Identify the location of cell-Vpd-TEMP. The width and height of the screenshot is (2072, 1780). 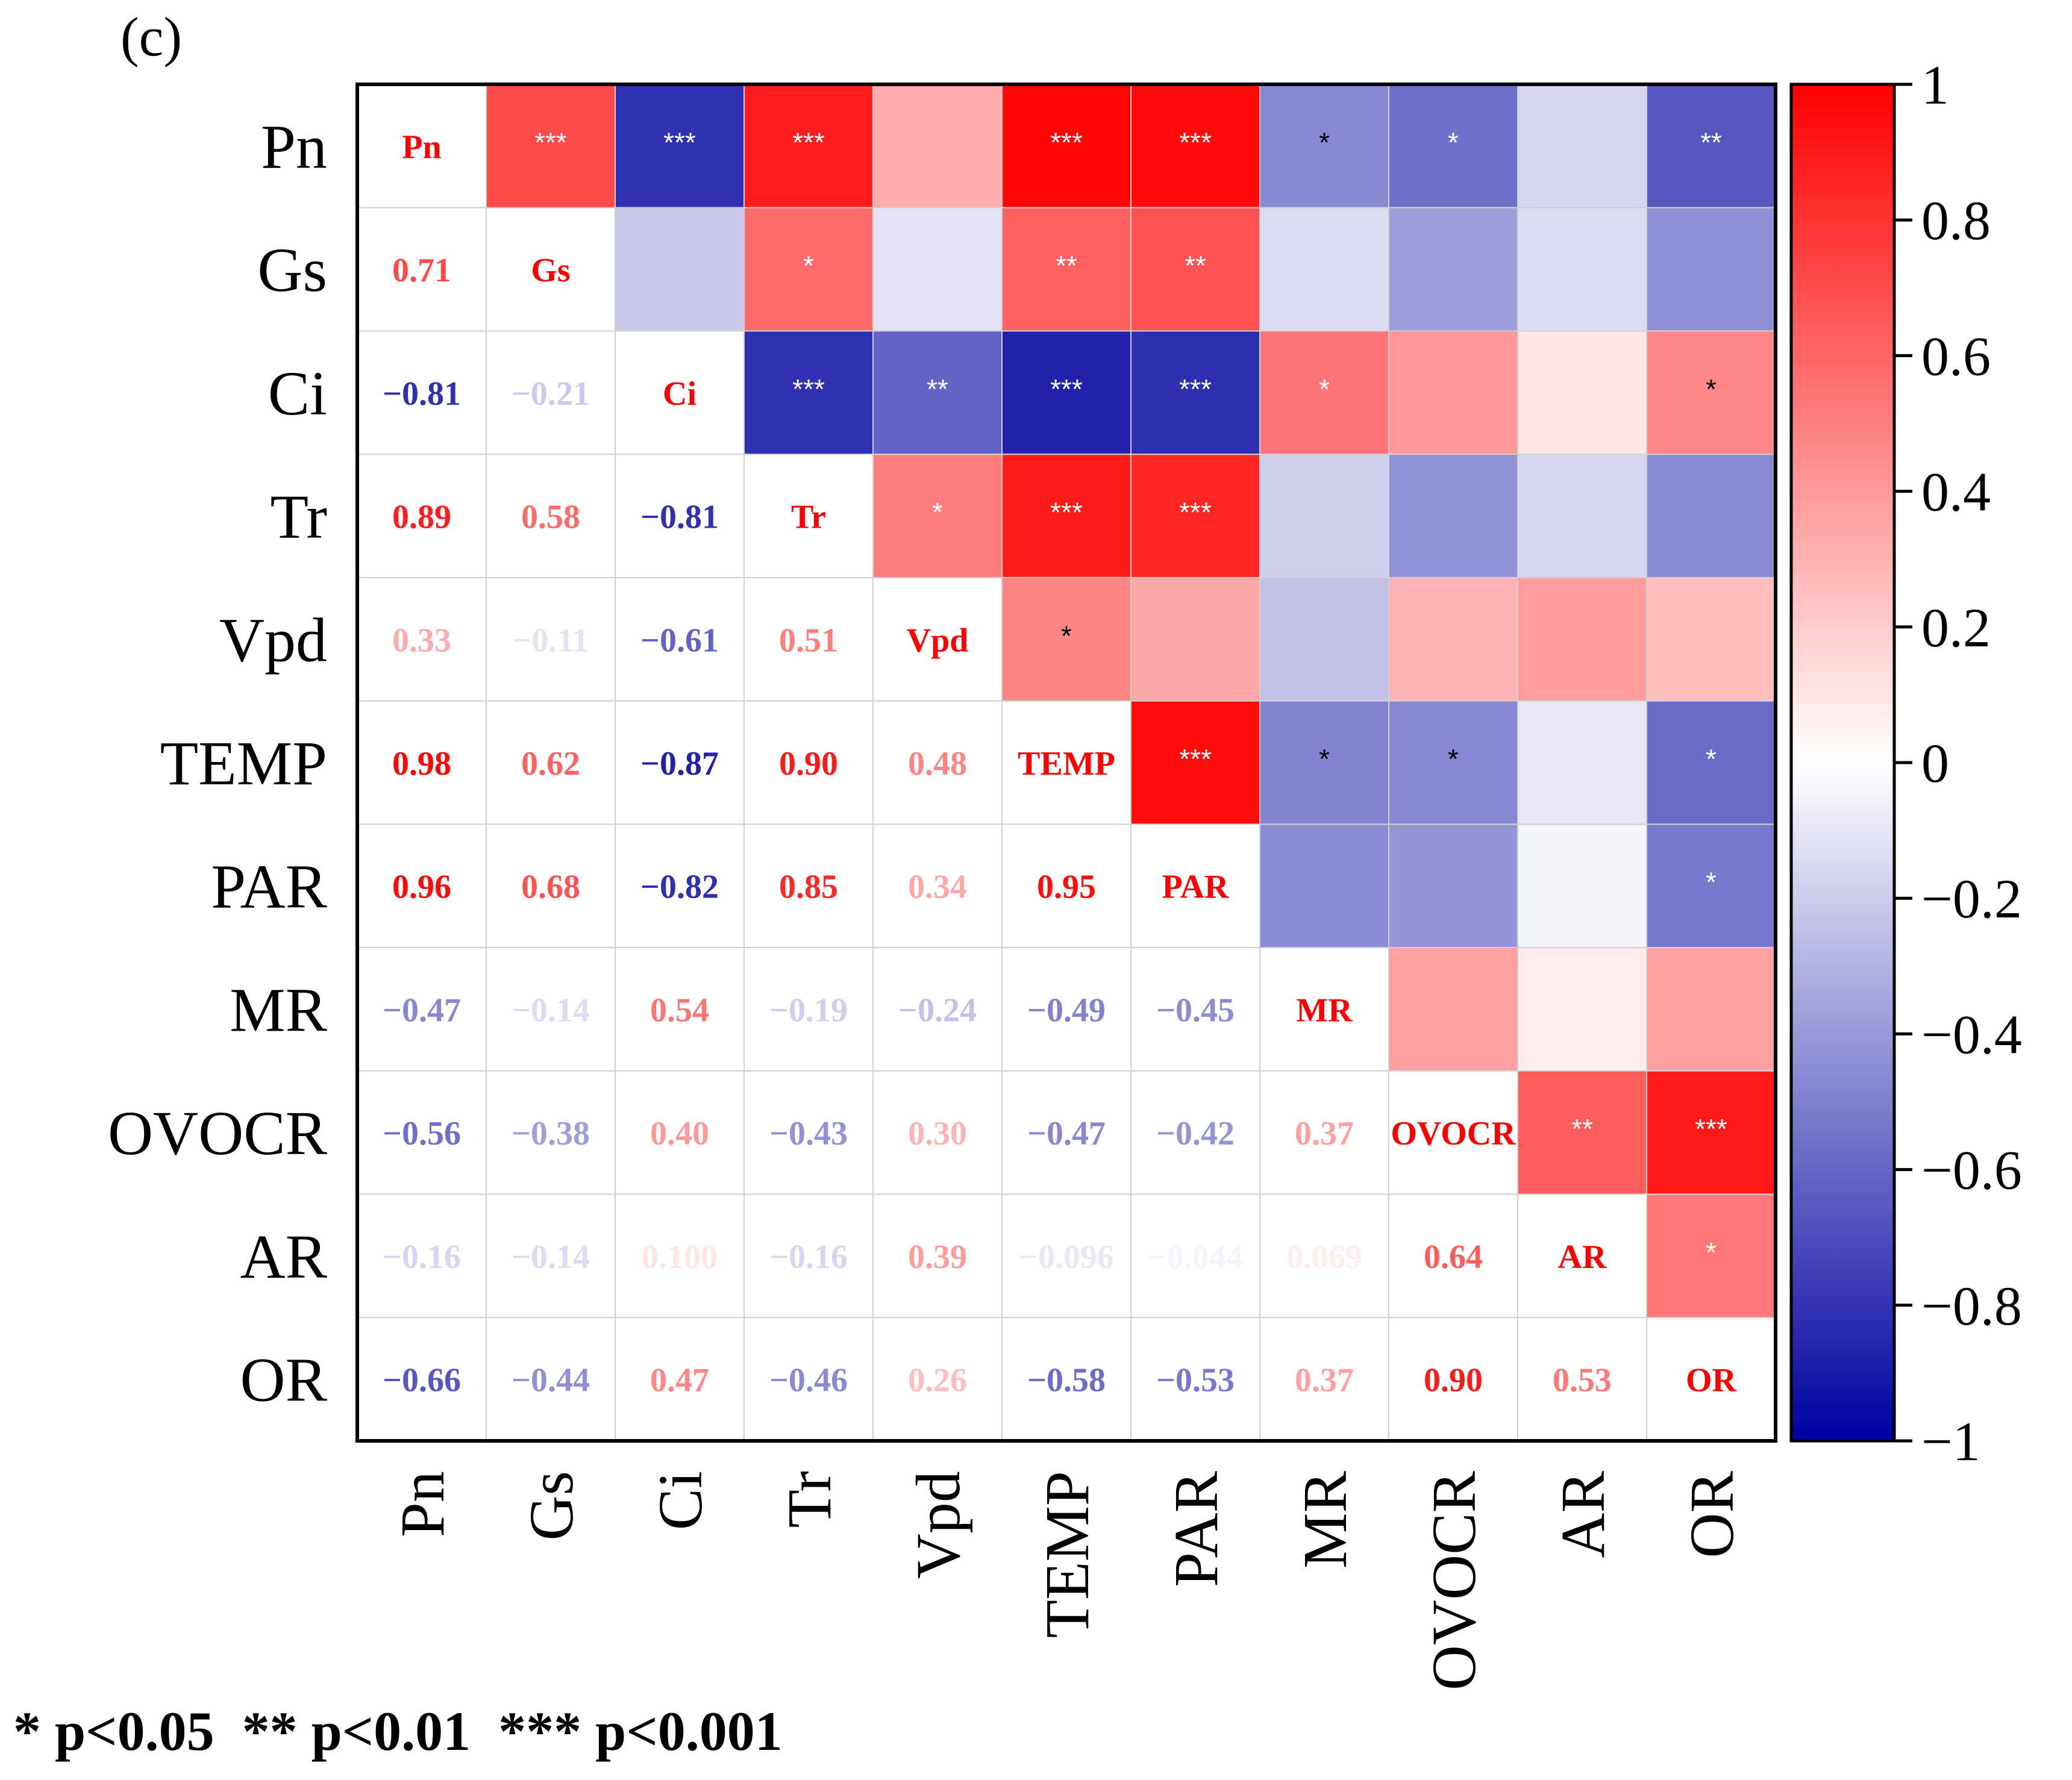
(1066, 639).